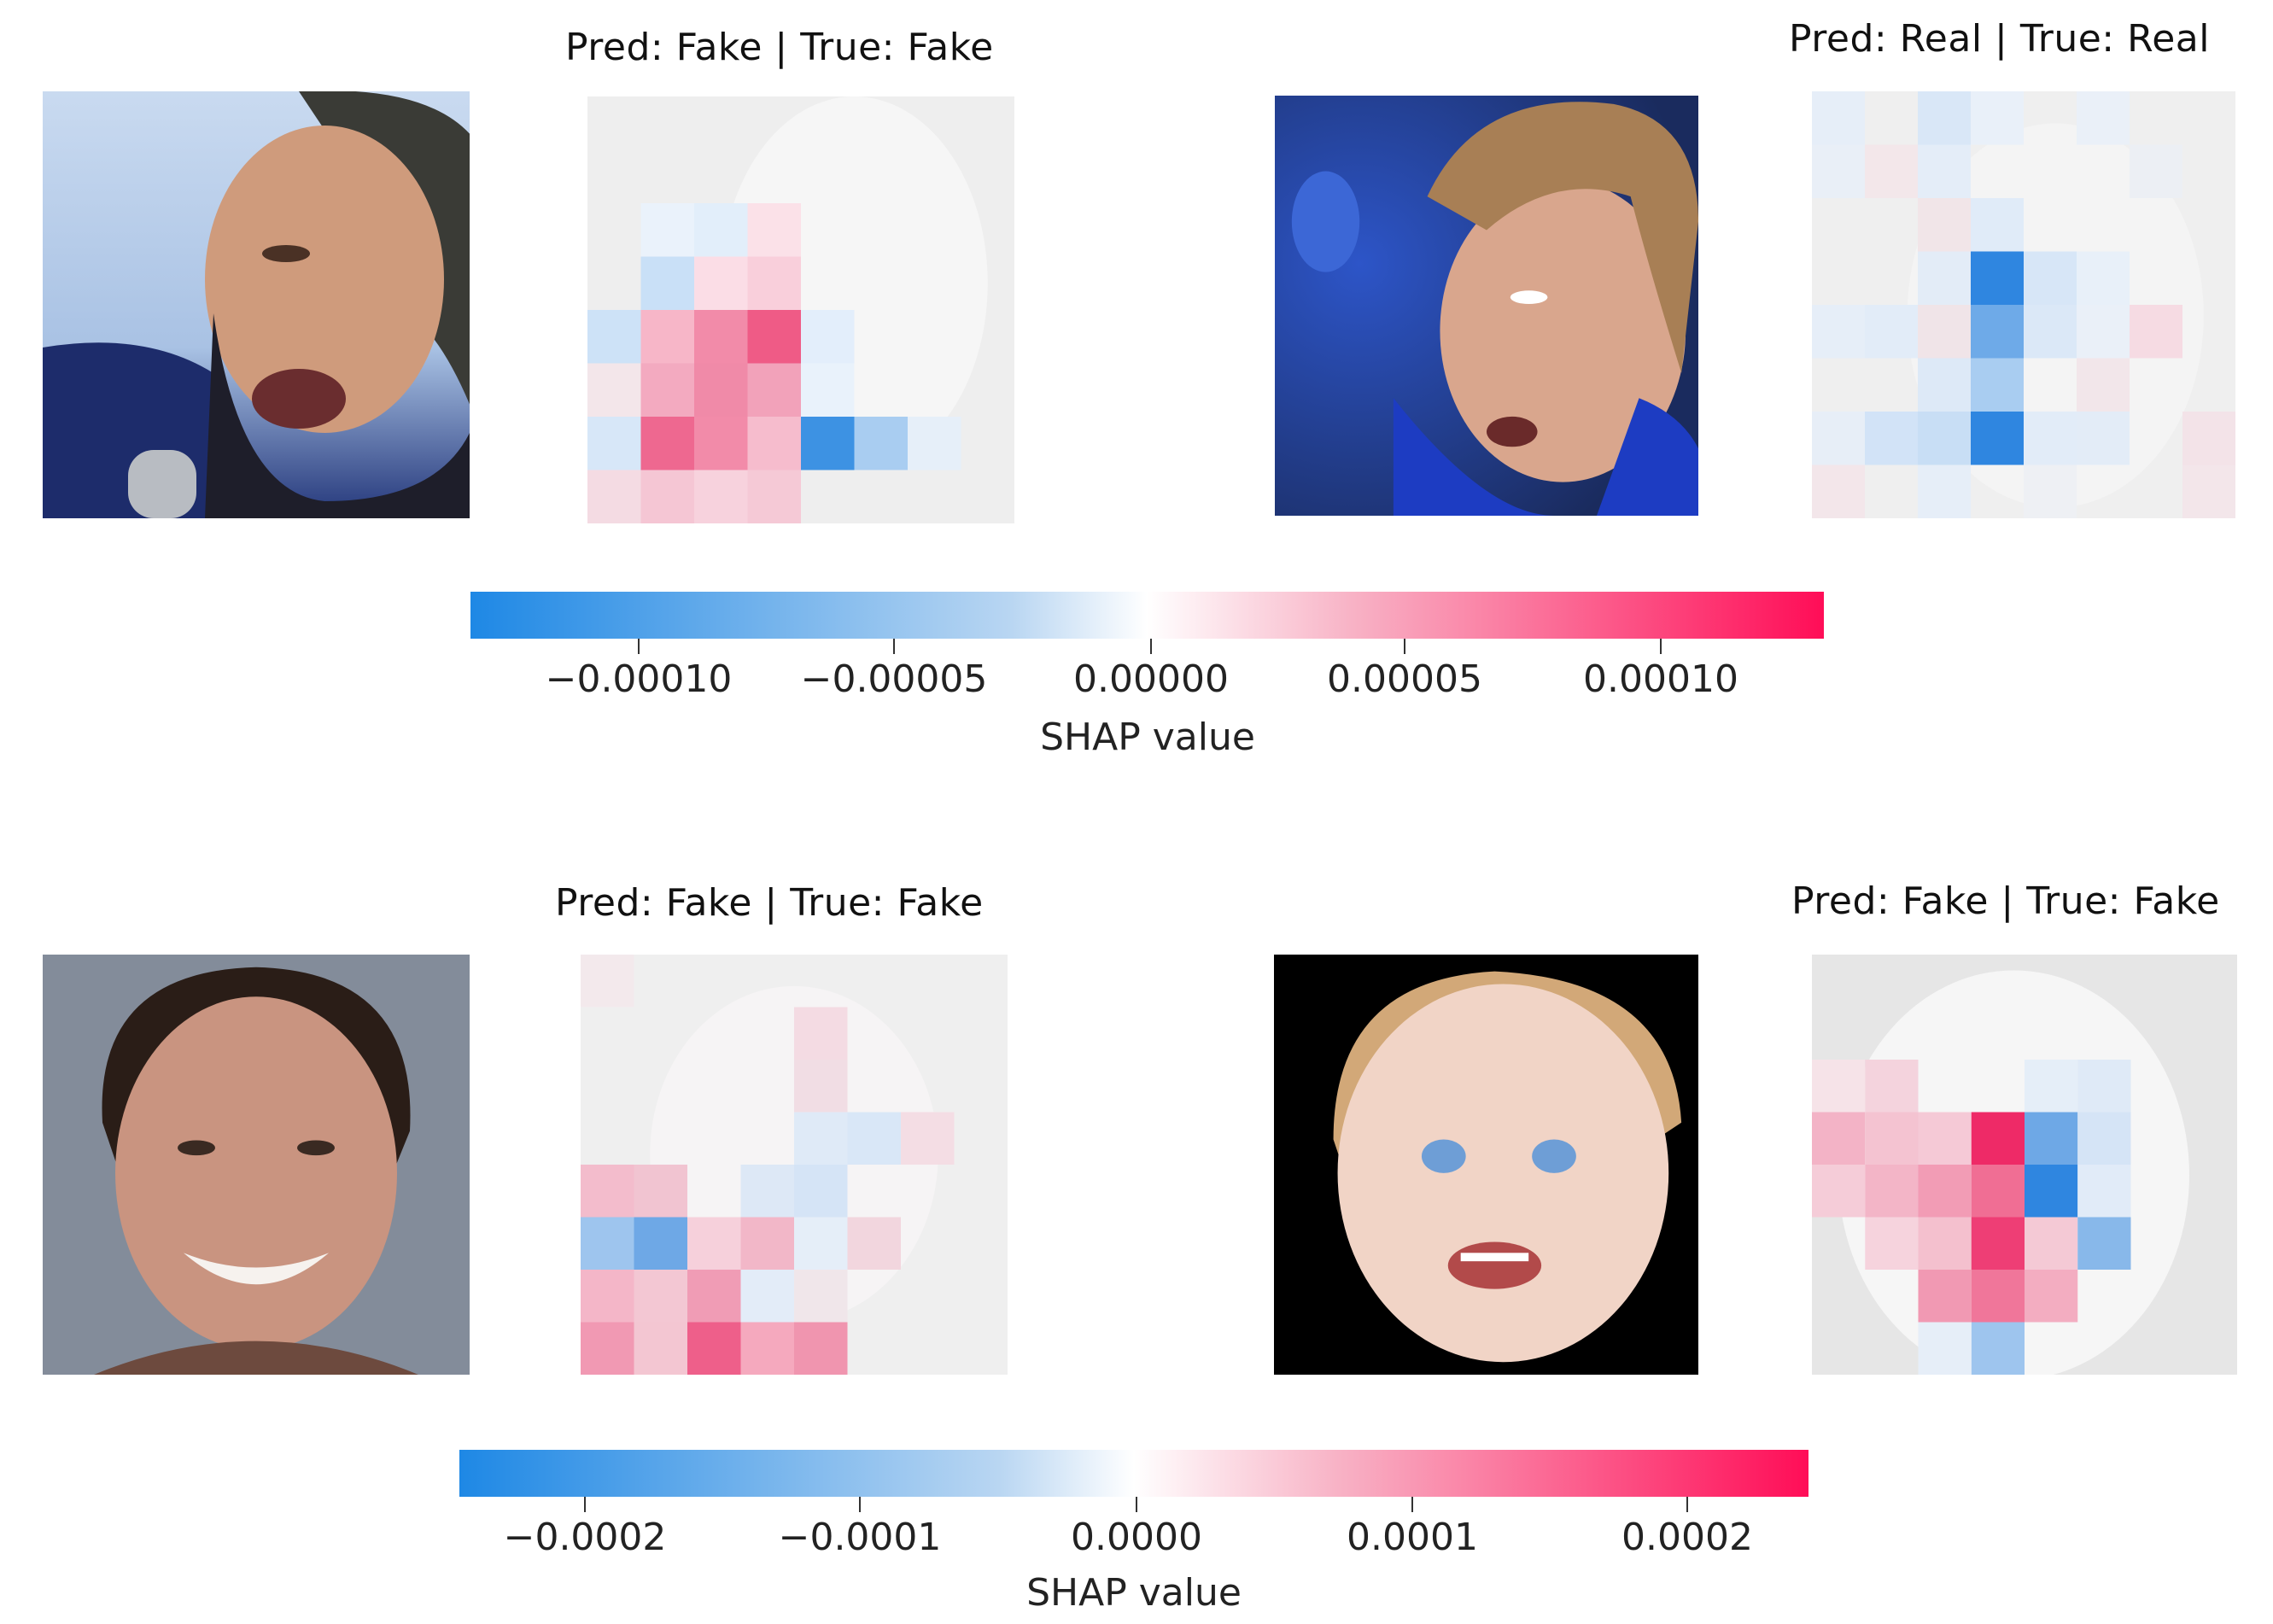 This screenshot has width=2273, height=1624. Describe the element at coordinates (1413, 1537) in the screenshot. I see `colorbar-2-tick-label: 0.0001` at that location.